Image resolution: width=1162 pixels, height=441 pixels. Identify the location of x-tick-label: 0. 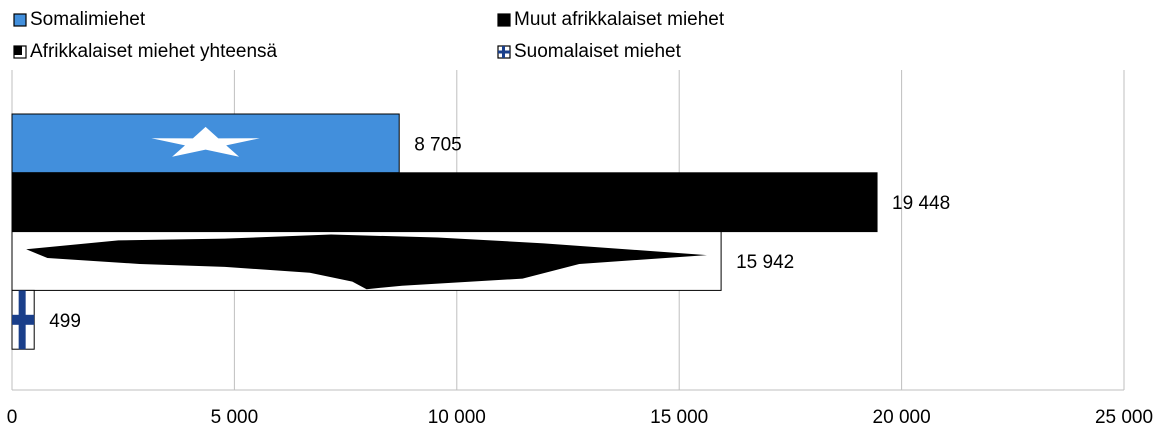
(12, 417).